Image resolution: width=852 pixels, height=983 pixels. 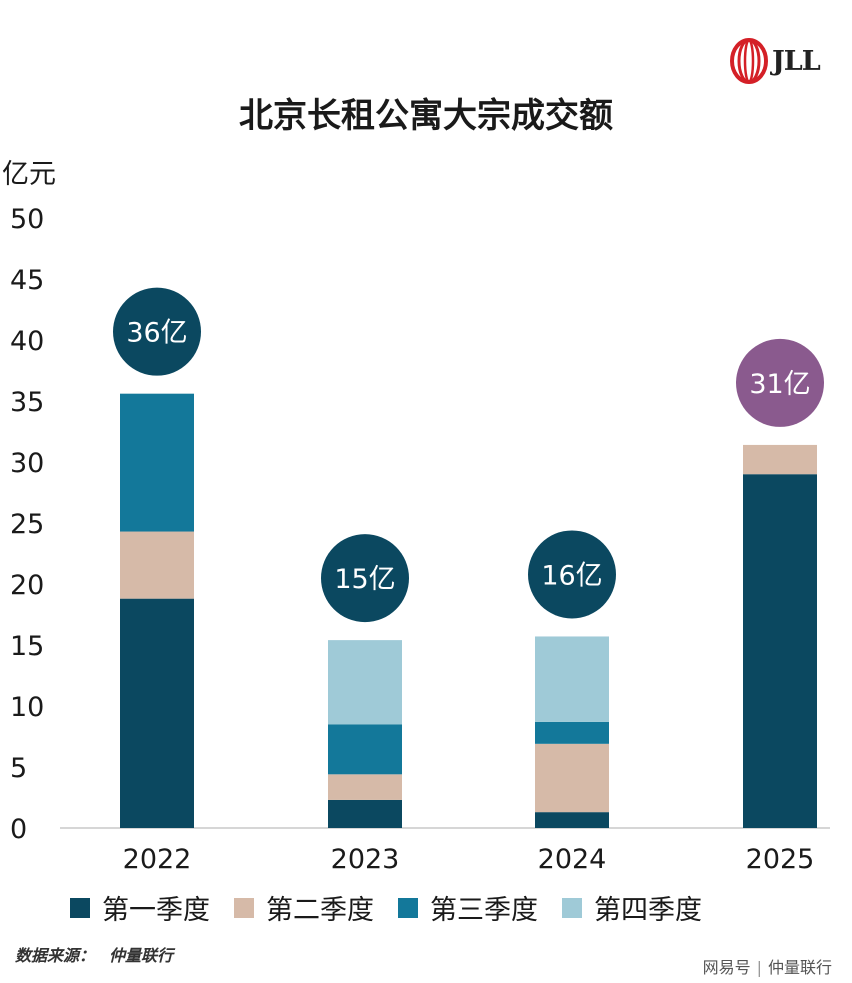 I want to click on total-badge-label-2022: 36亿, so click(x=156, y=333).